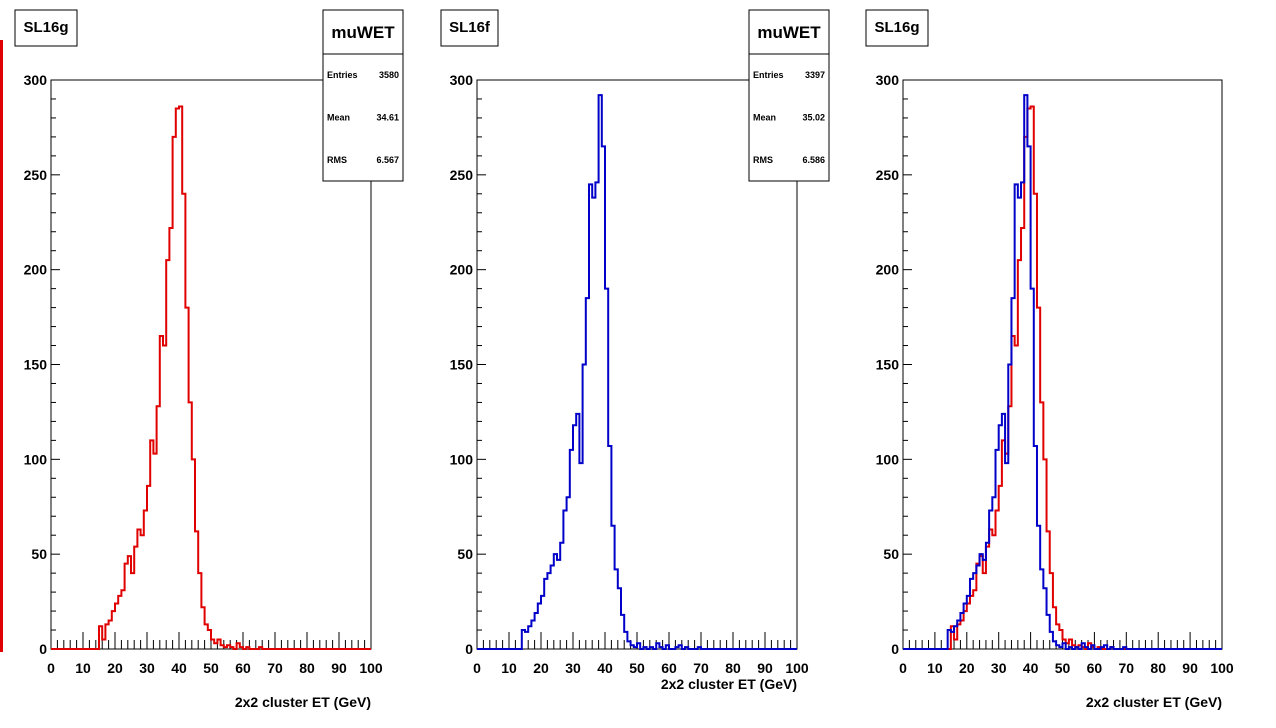 The width and height of the screenshot is (1276, 728). I want to click on left-edge-marker, so click(1, 346).